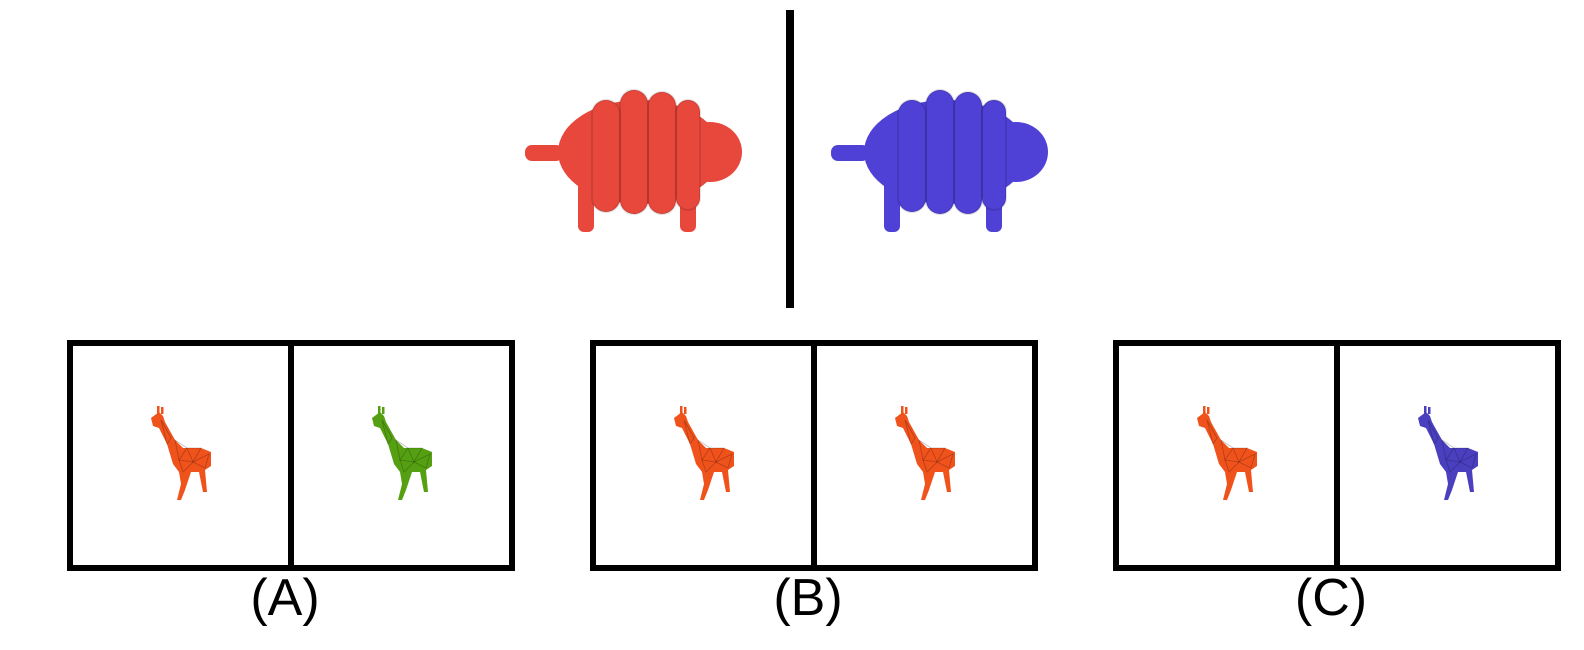 The width and height of the screenshot is (1584, 650). I want to click on sheep-red, so click(640, 160).